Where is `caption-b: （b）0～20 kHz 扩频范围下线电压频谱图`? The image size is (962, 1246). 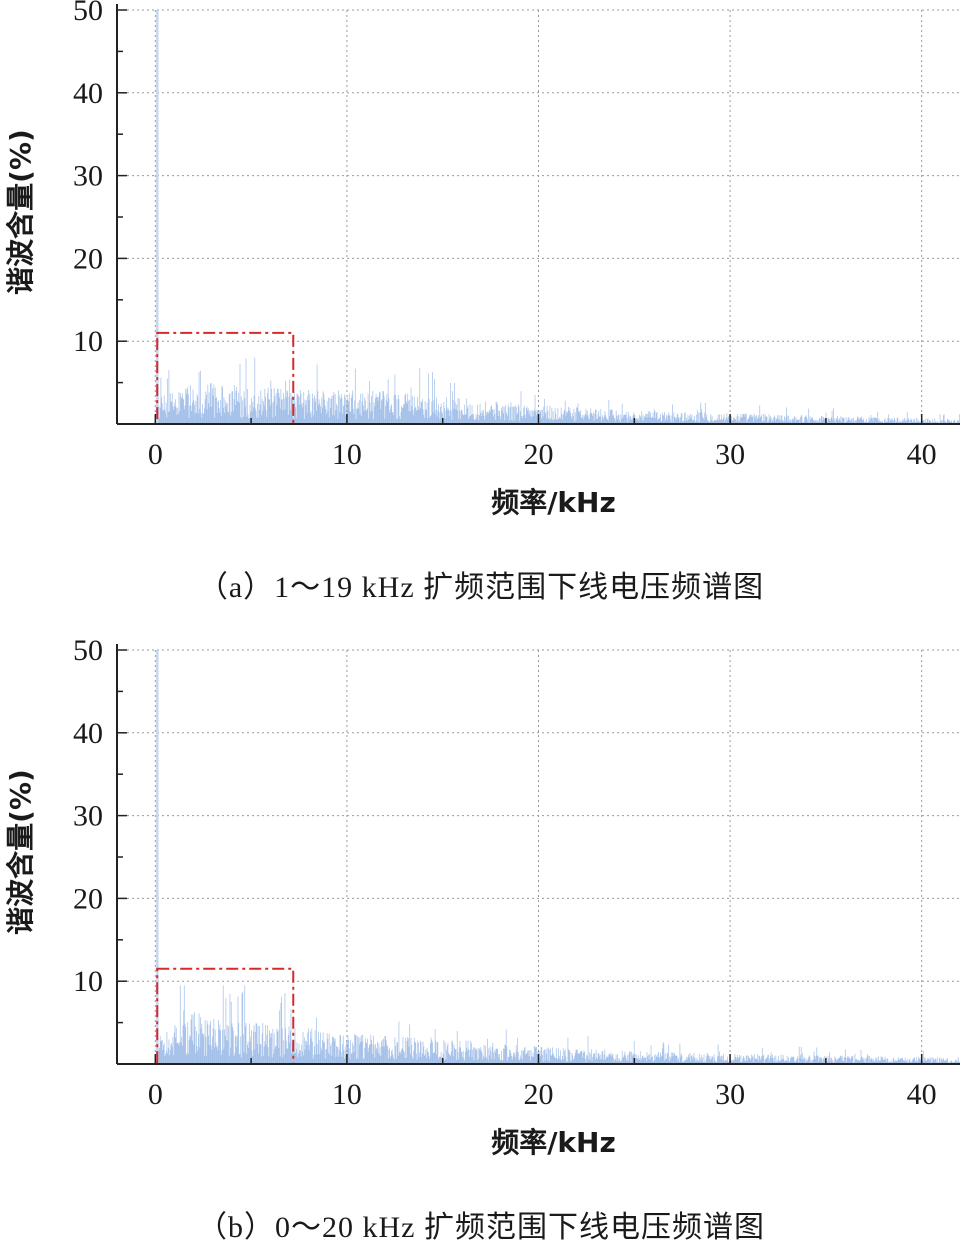 caption-b: （b）0～20 kHz 扩频范围下线电压频谱图 is located at coordinates (481, 1227).